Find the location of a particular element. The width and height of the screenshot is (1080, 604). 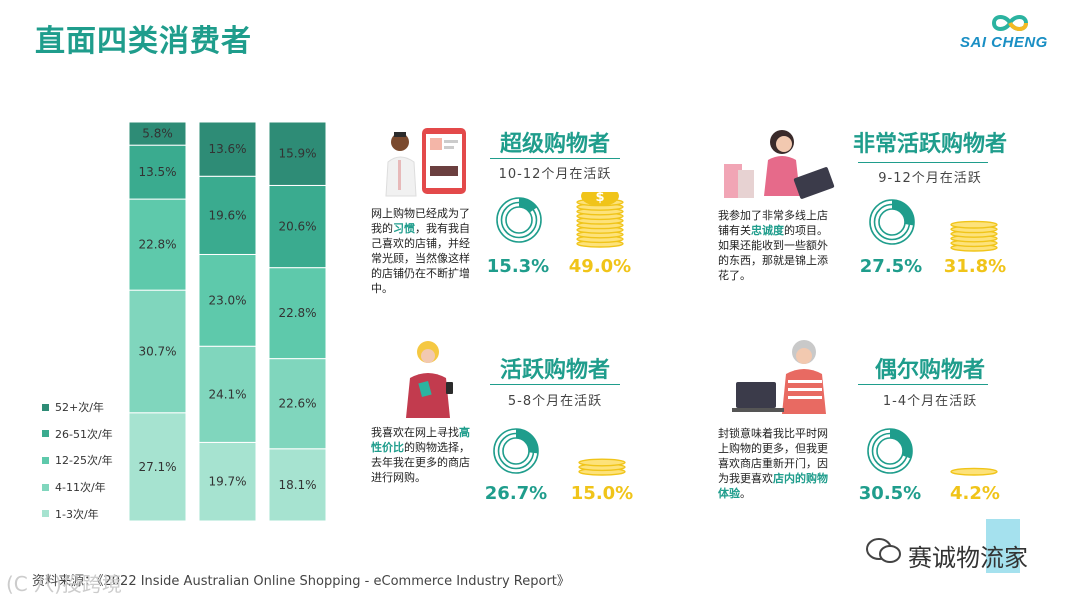

card-title-active: 活跃购物者 is located at coordinates (554, 370).